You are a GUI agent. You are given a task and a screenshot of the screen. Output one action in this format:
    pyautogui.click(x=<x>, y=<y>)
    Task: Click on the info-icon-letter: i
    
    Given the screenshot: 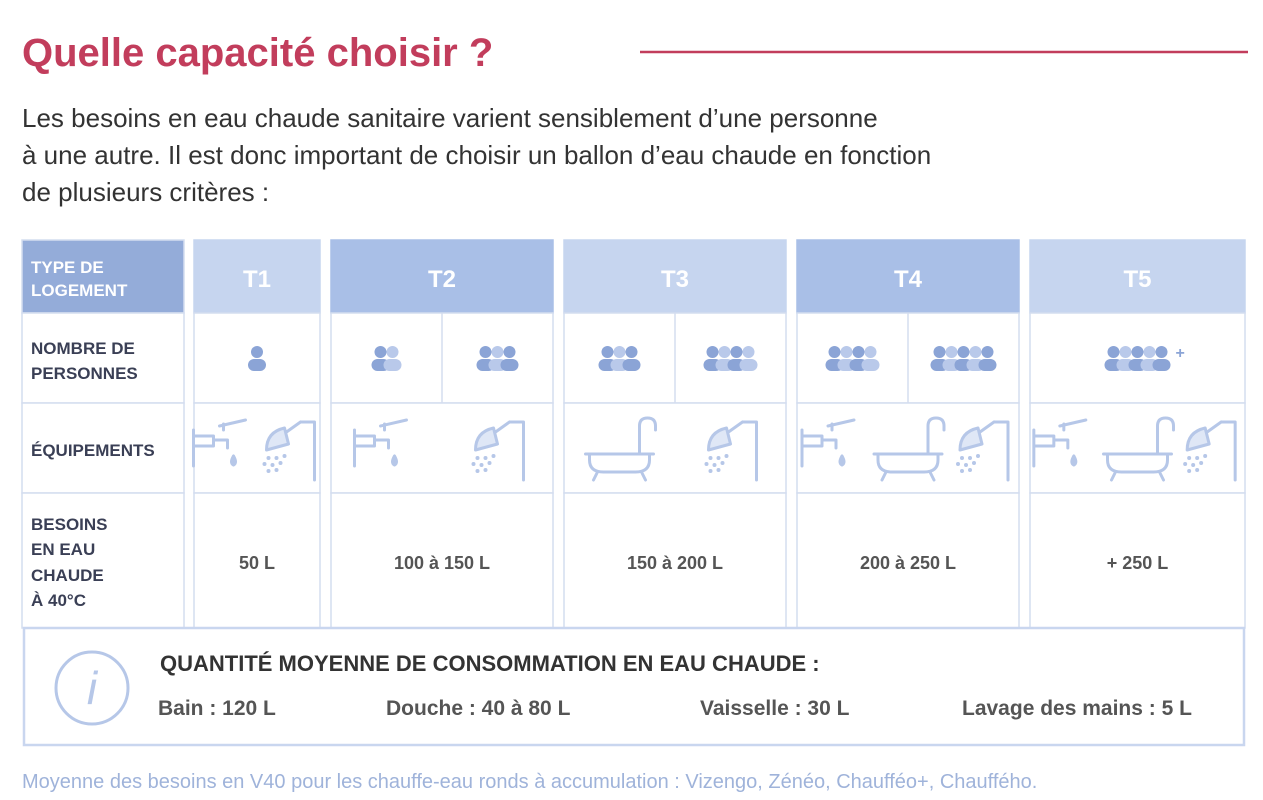 What is the action you would take?
    pyautogui.click(x=93, y=688)
    